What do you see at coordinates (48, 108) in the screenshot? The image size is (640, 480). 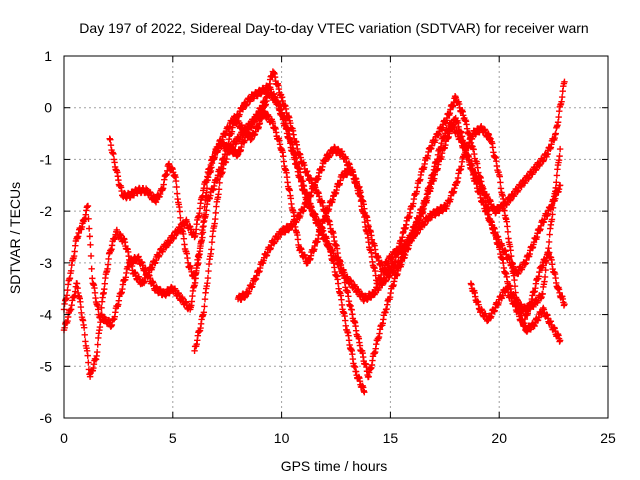 I see `y-tick-label: 0` at bounding box center [48, 108].